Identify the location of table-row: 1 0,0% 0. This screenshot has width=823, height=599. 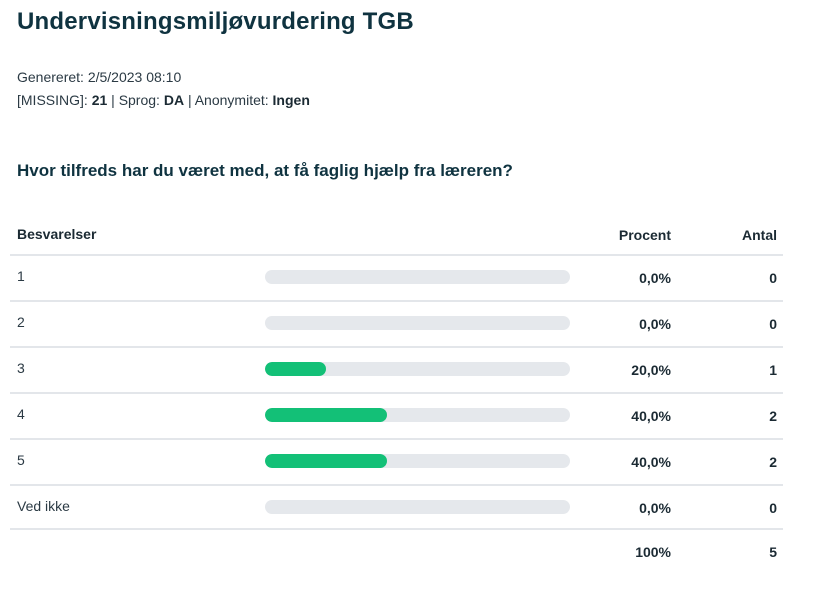
(396, 277).